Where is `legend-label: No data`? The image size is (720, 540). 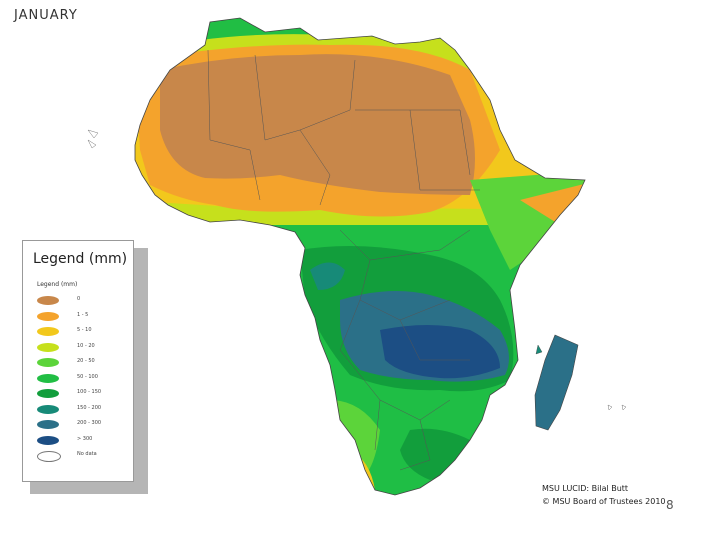 legend-label: No data is located at coordinates (87, 454).